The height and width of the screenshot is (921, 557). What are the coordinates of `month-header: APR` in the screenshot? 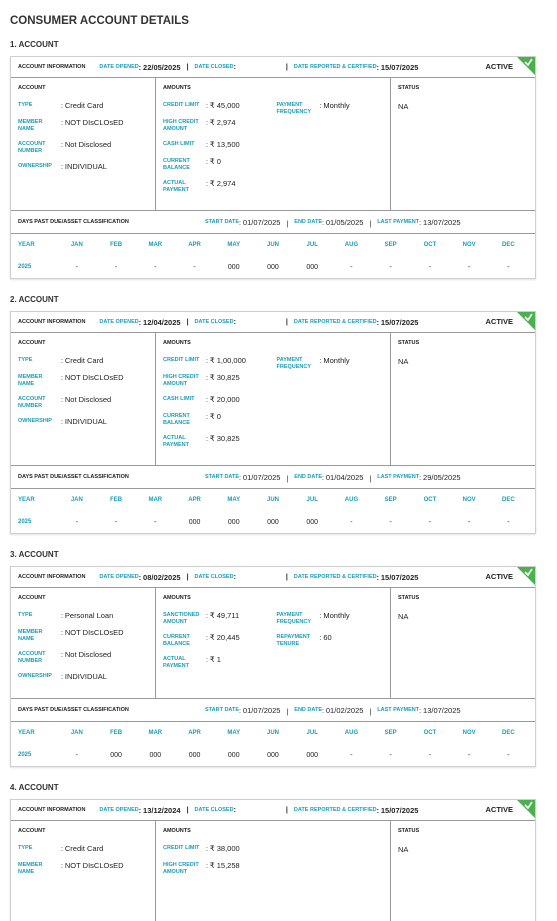 It's located at (194, 500).